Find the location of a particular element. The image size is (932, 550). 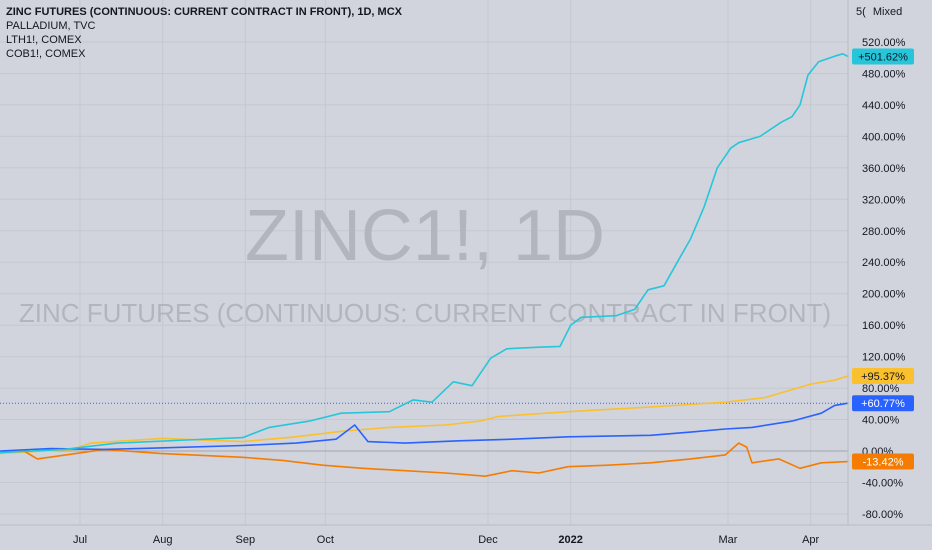

y-tick-label: 40.00% is located at coordinates (881, 421).